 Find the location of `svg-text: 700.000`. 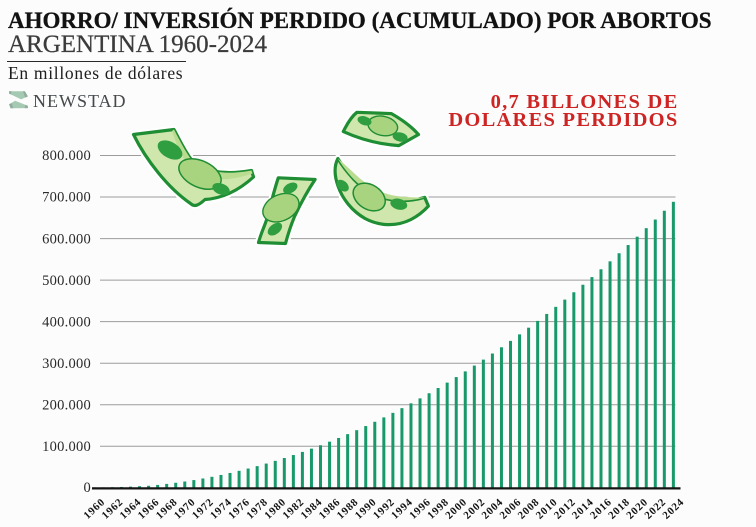

svg-text: 700.000 is located at coordinates (66, 198).